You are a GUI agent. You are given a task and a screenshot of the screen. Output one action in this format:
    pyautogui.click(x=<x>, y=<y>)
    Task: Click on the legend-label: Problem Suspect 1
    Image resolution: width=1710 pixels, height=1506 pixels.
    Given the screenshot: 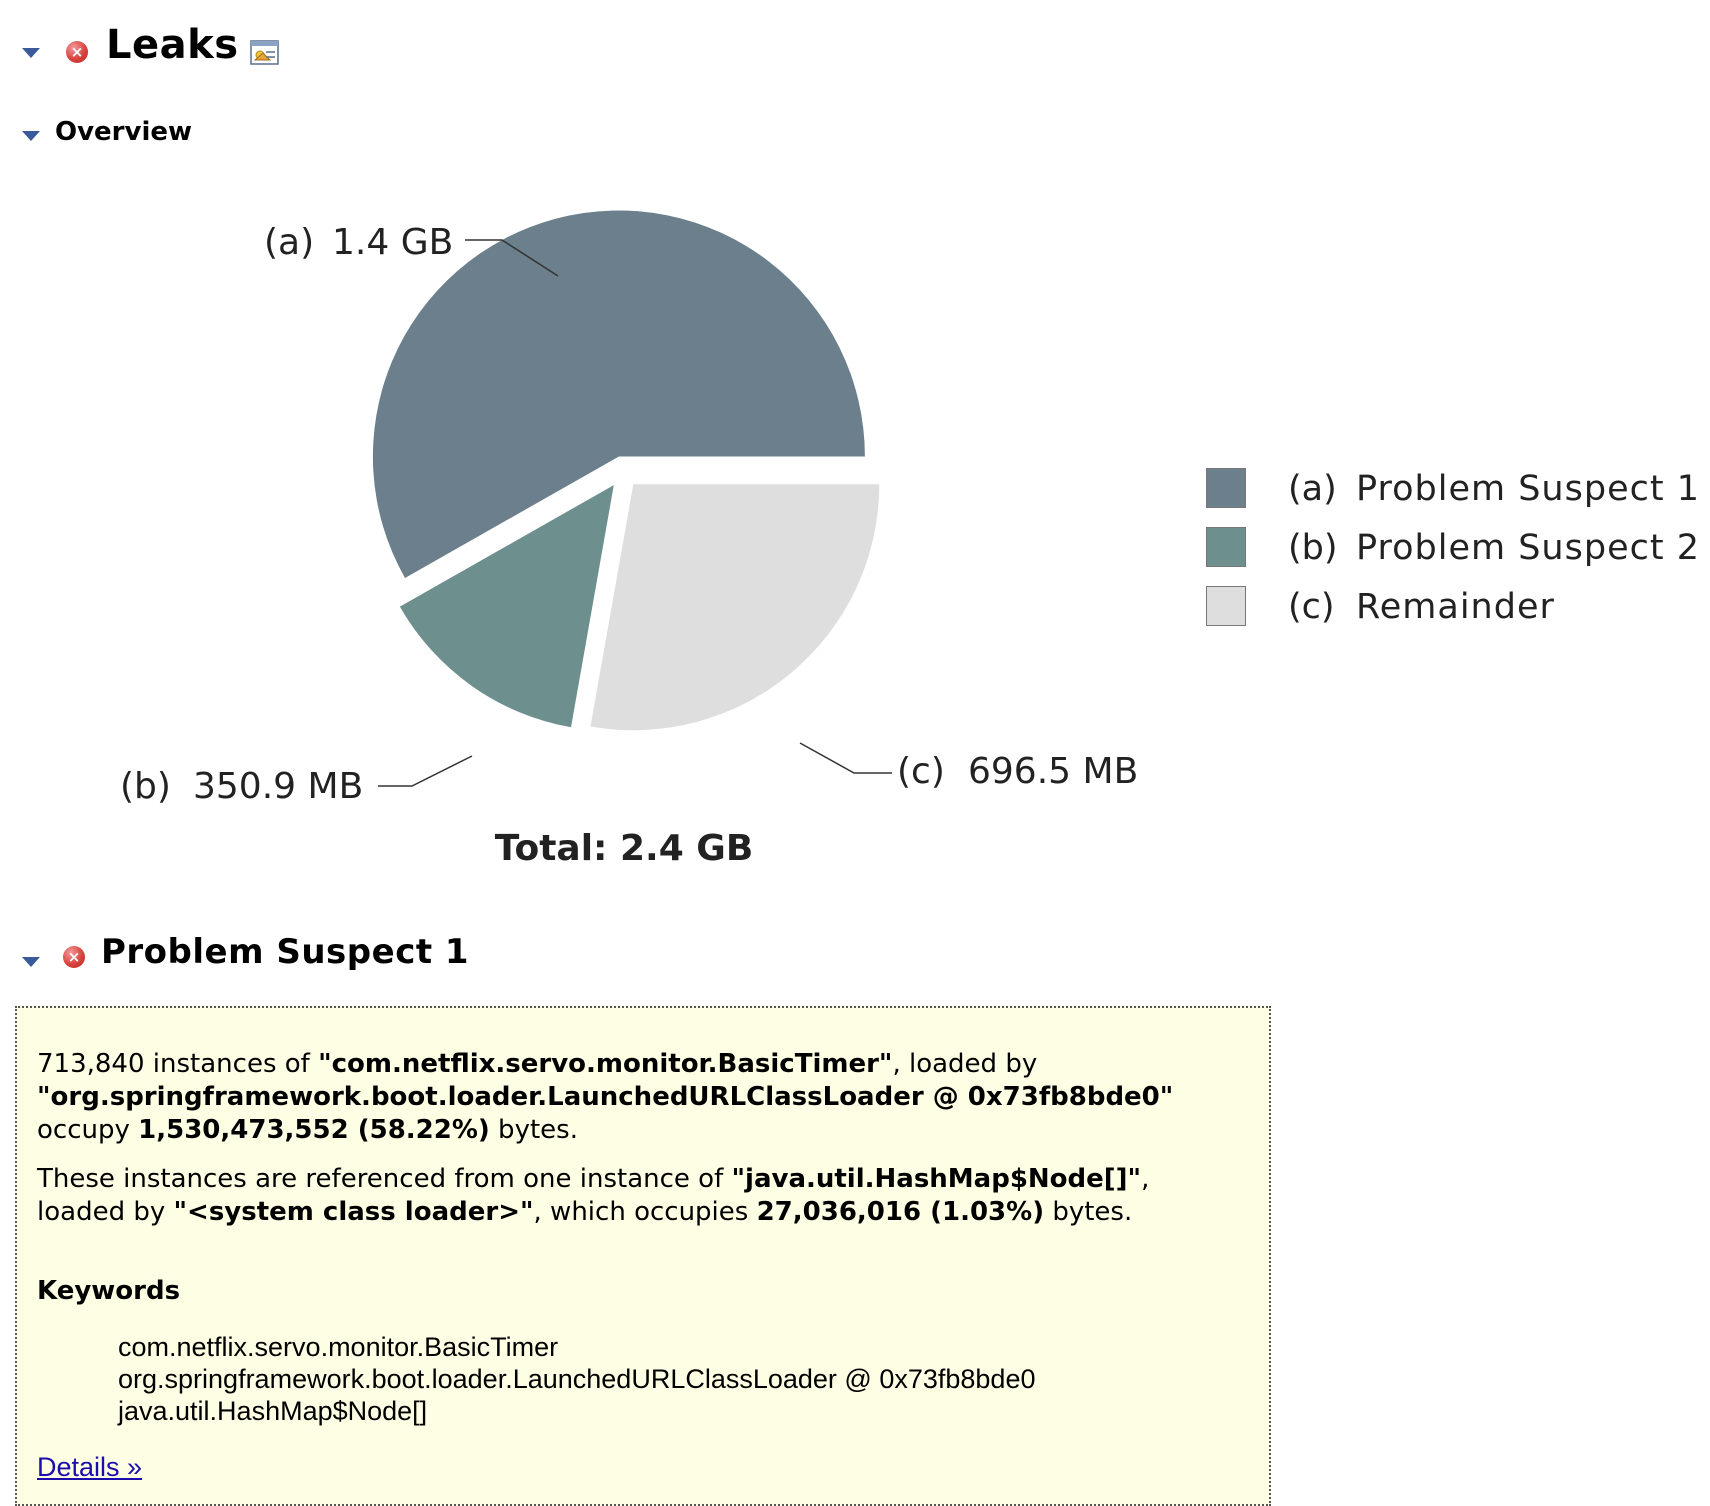 What is the action you would take?
    pyautogui.click(x=1528, y=489)
    